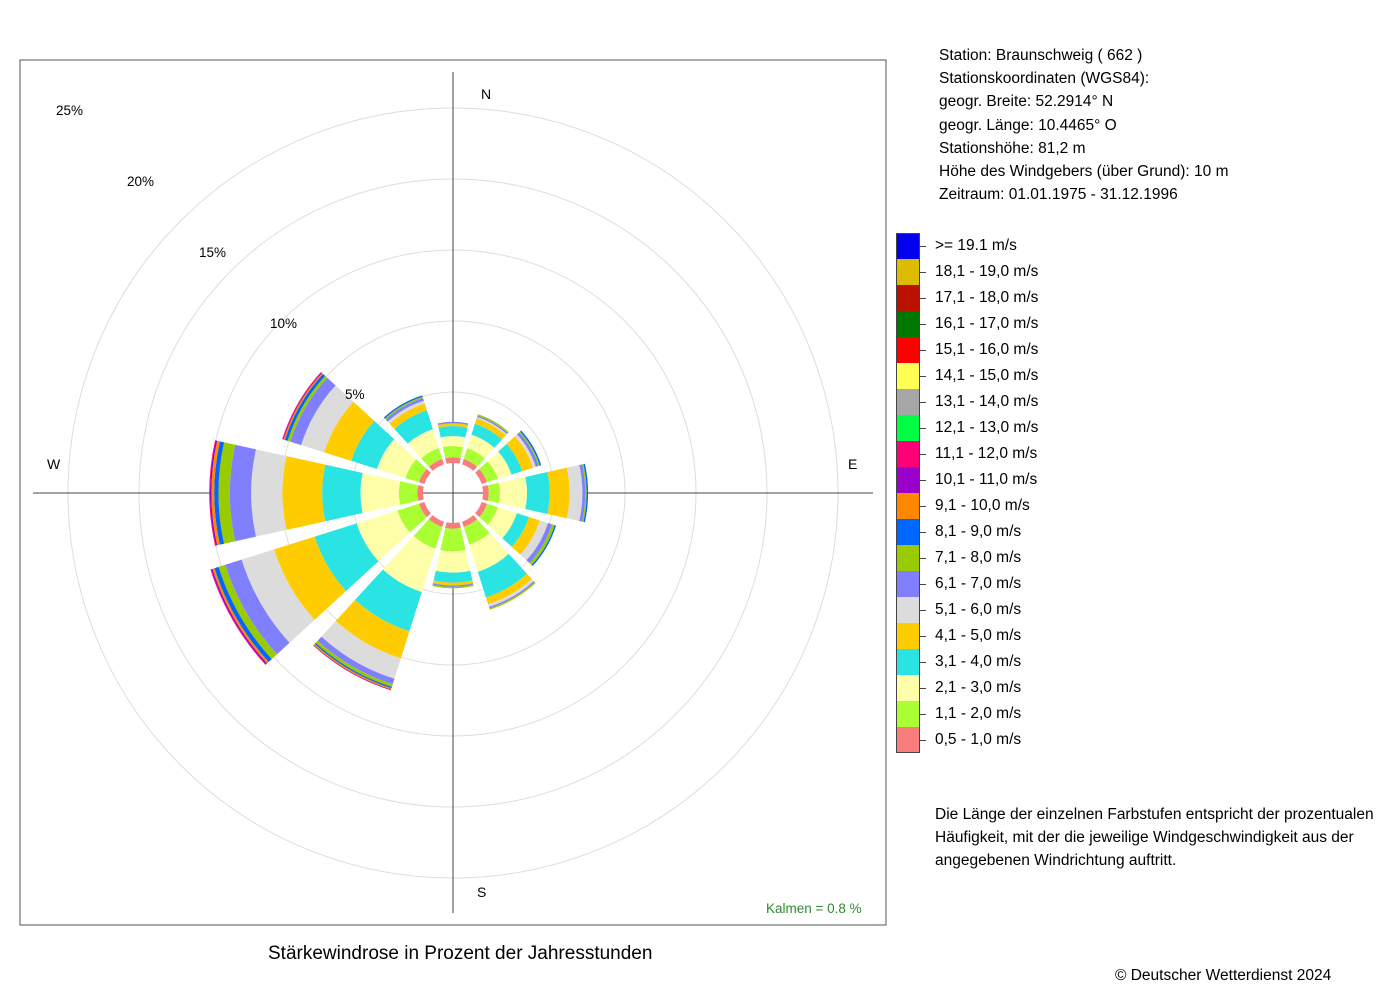  What do you see at coordinates (1044, 79) in the screenshot?
I see `station-coords-heading: Stationskoordinaten (WGS84):` at bounding box center [1044, 79].